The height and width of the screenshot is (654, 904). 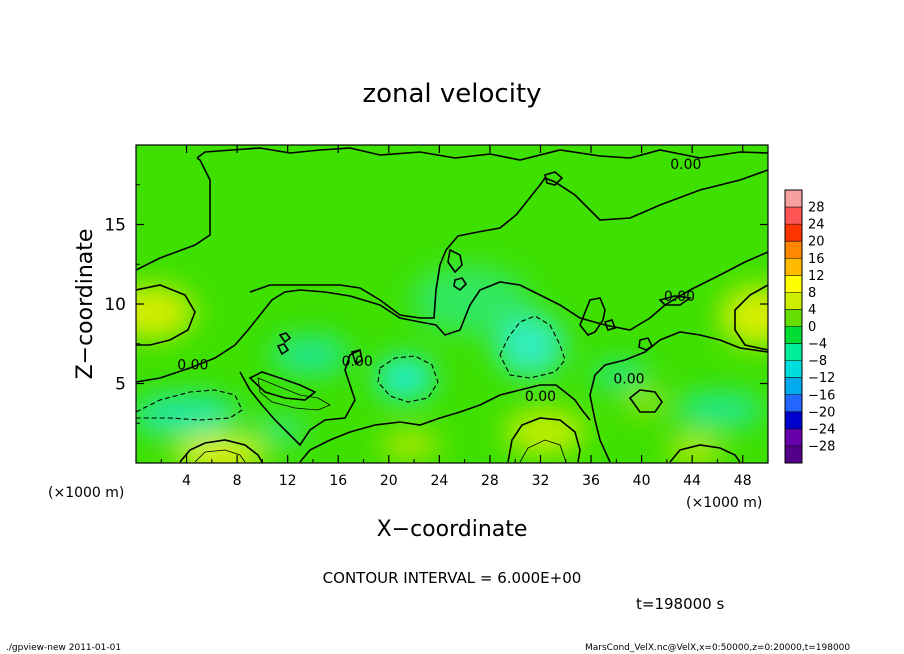 What do you see at coordinates (282, 386) in the screenshot?
I see `contour-positive-lower-bump` at bounding box center [282, 386].